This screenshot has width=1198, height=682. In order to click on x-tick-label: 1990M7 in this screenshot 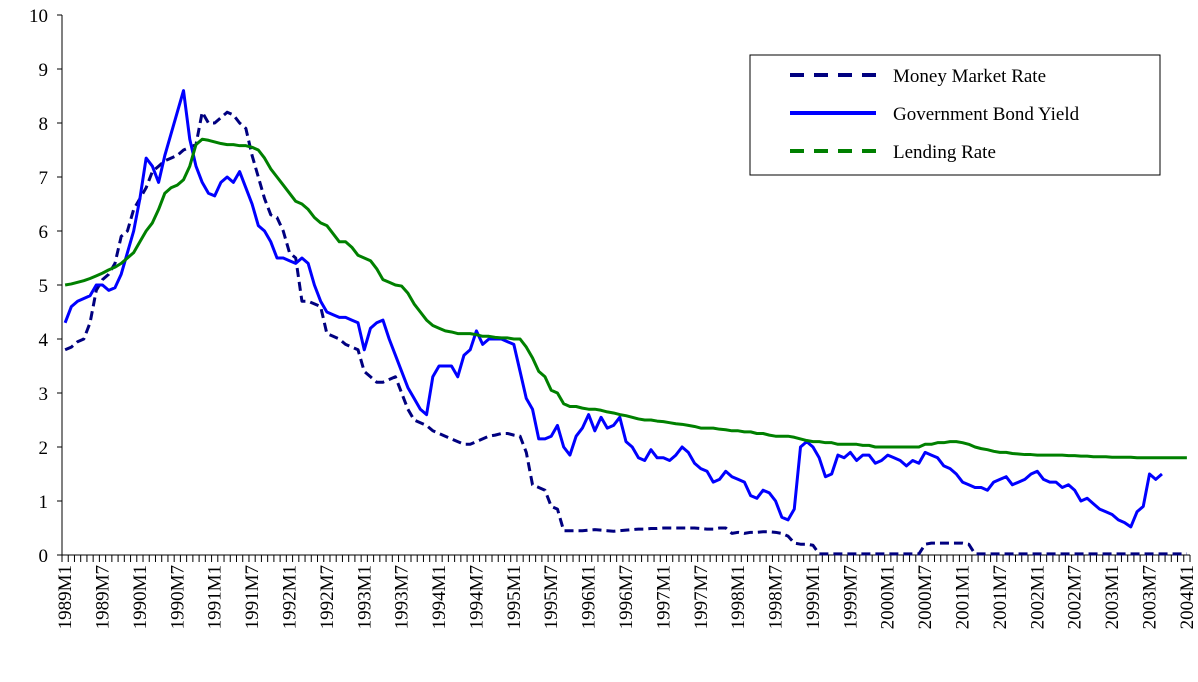, I will do `click(177, 597)`.